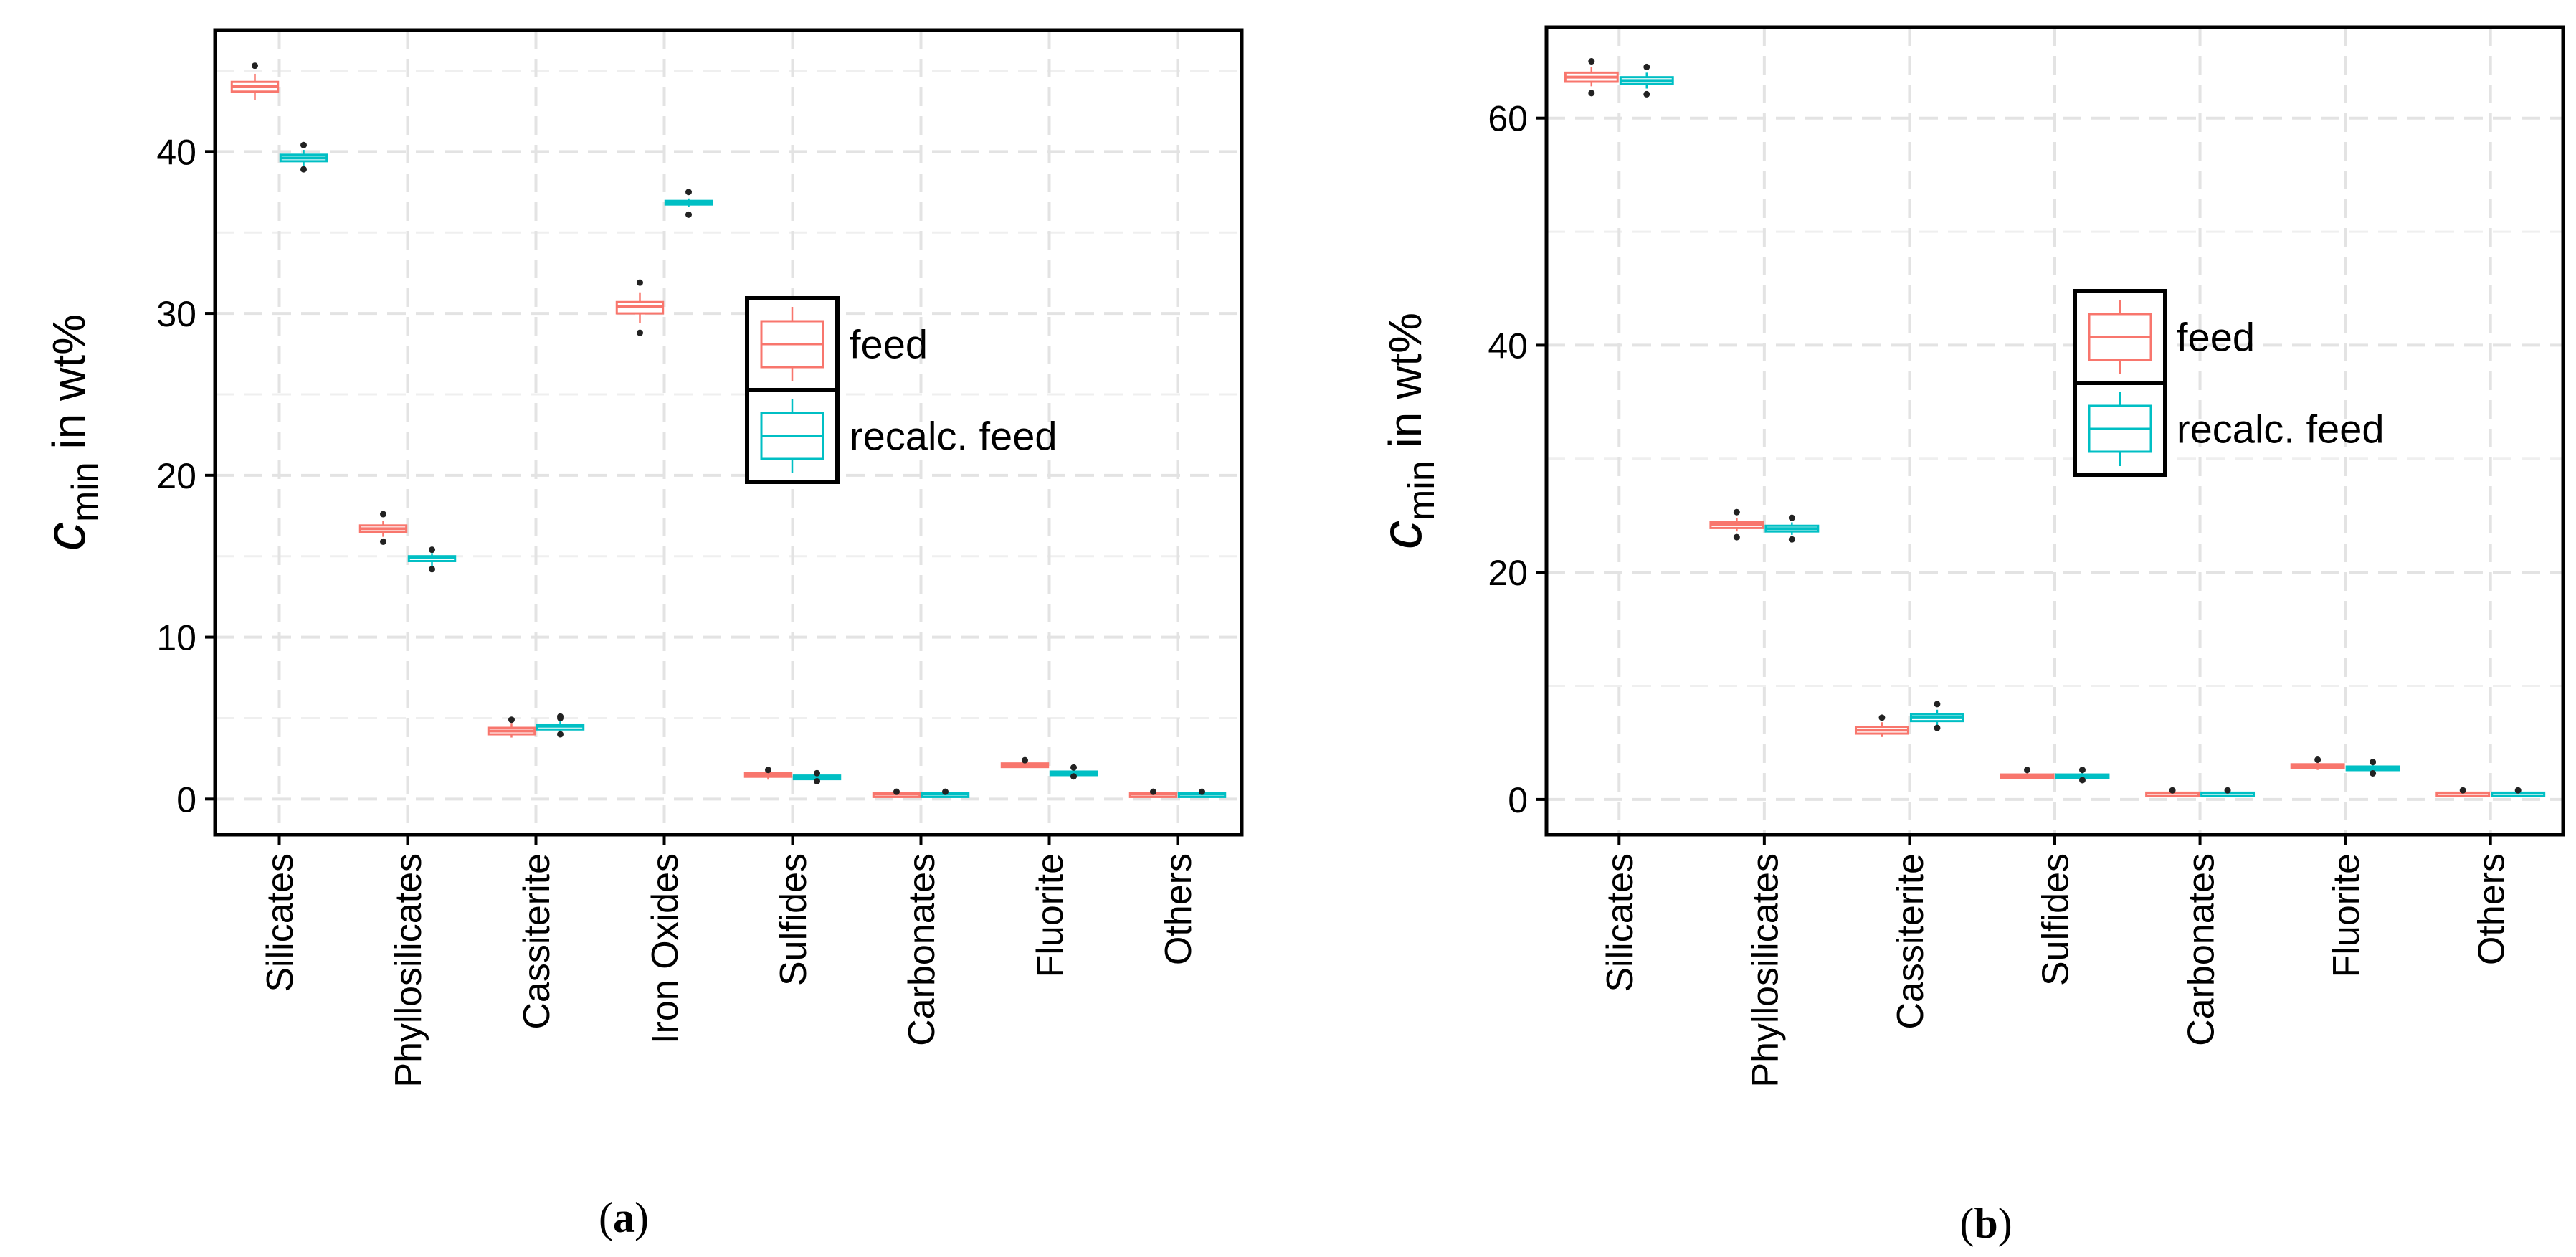 This screenshot has width=2576, height=1257. I want to click on y-tick-label: 60, so click(1508, 119).